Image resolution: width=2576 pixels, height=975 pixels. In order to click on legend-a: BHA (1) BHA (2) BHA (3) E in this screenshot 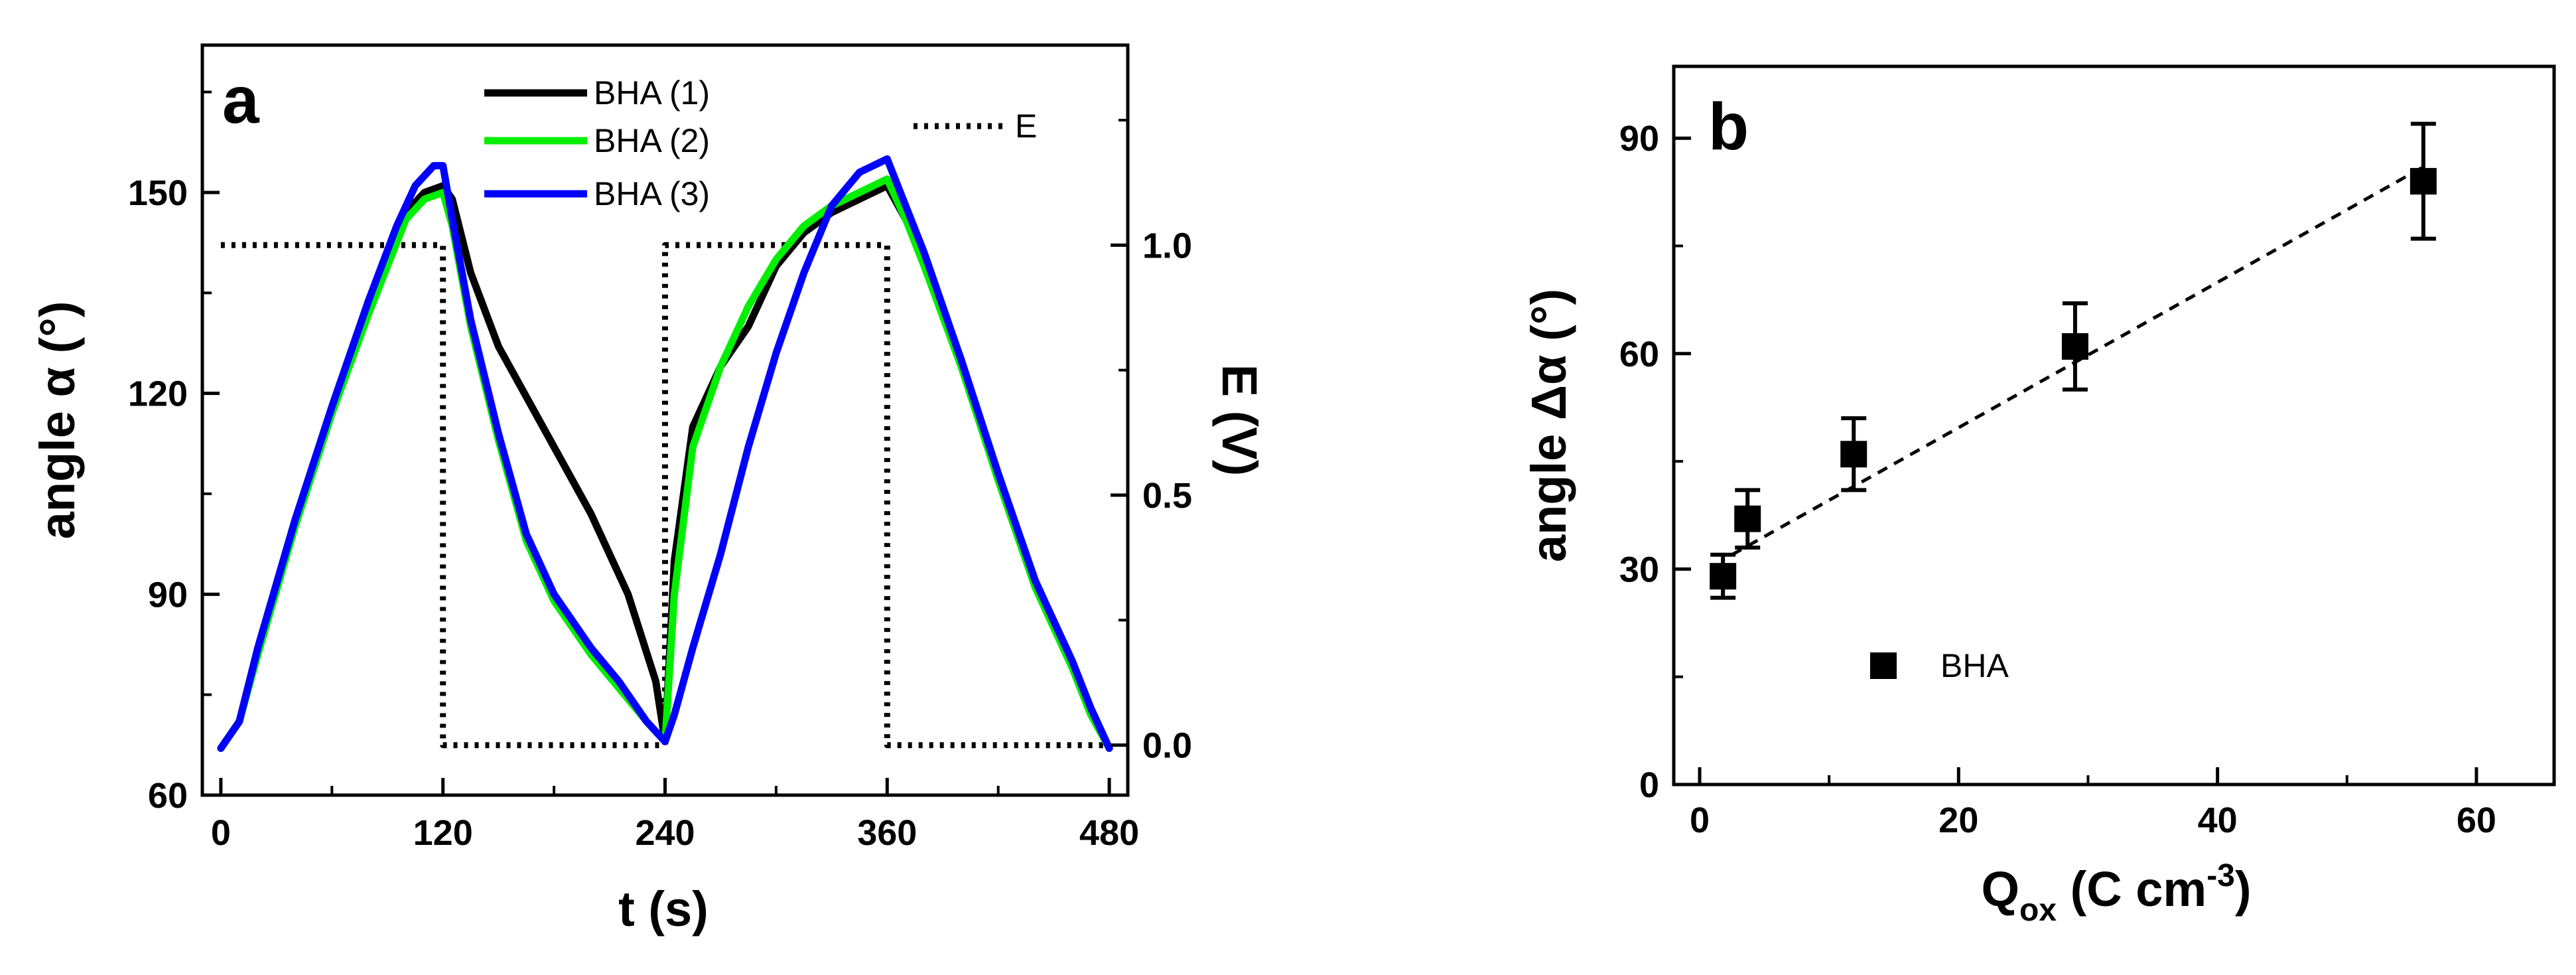, I will do `click(760, 143)`.